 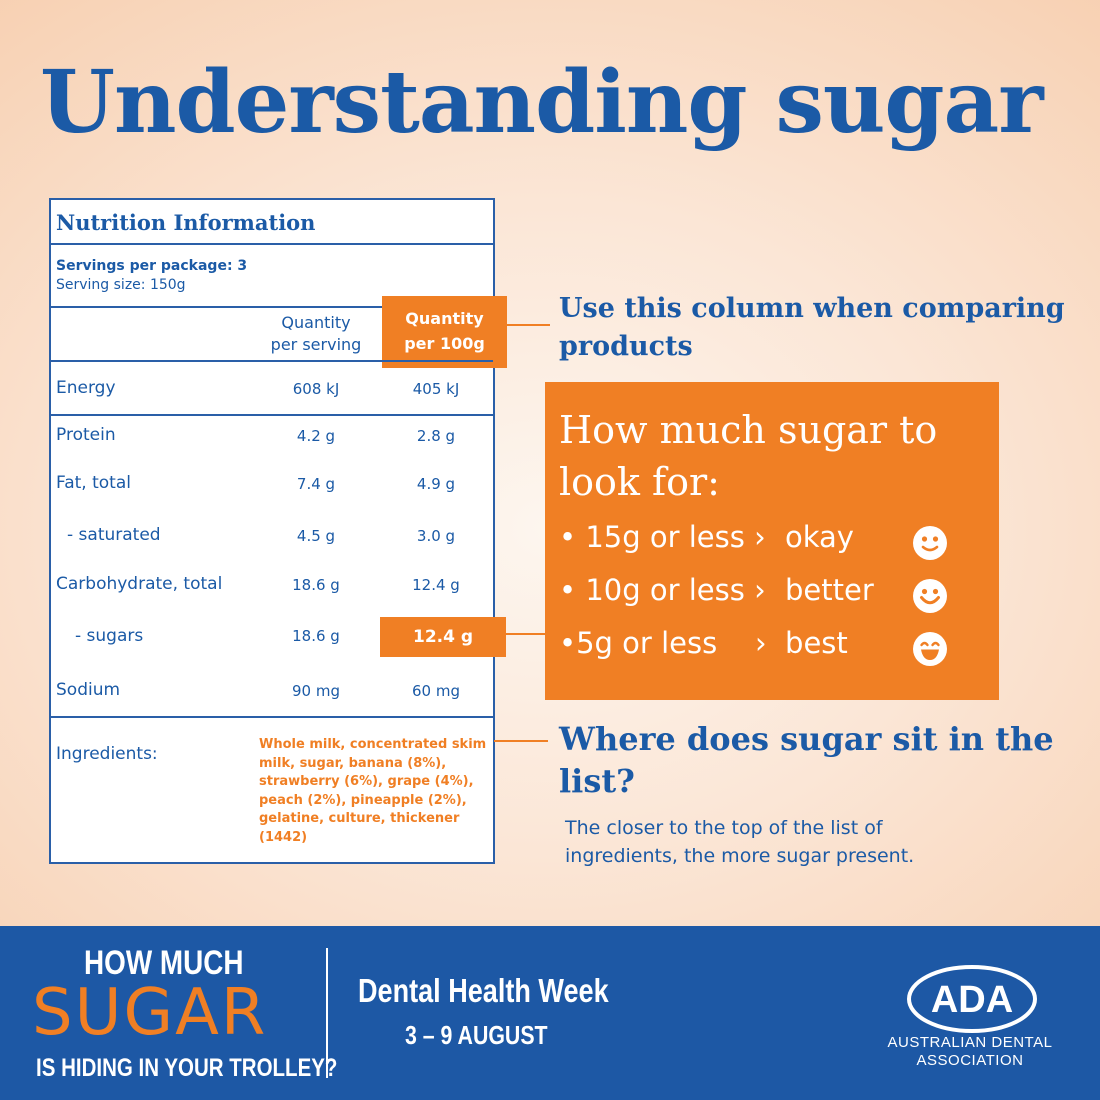 I want to click on sugar-guide-amount: • 10g or less ›, so click(x=662, y=590).